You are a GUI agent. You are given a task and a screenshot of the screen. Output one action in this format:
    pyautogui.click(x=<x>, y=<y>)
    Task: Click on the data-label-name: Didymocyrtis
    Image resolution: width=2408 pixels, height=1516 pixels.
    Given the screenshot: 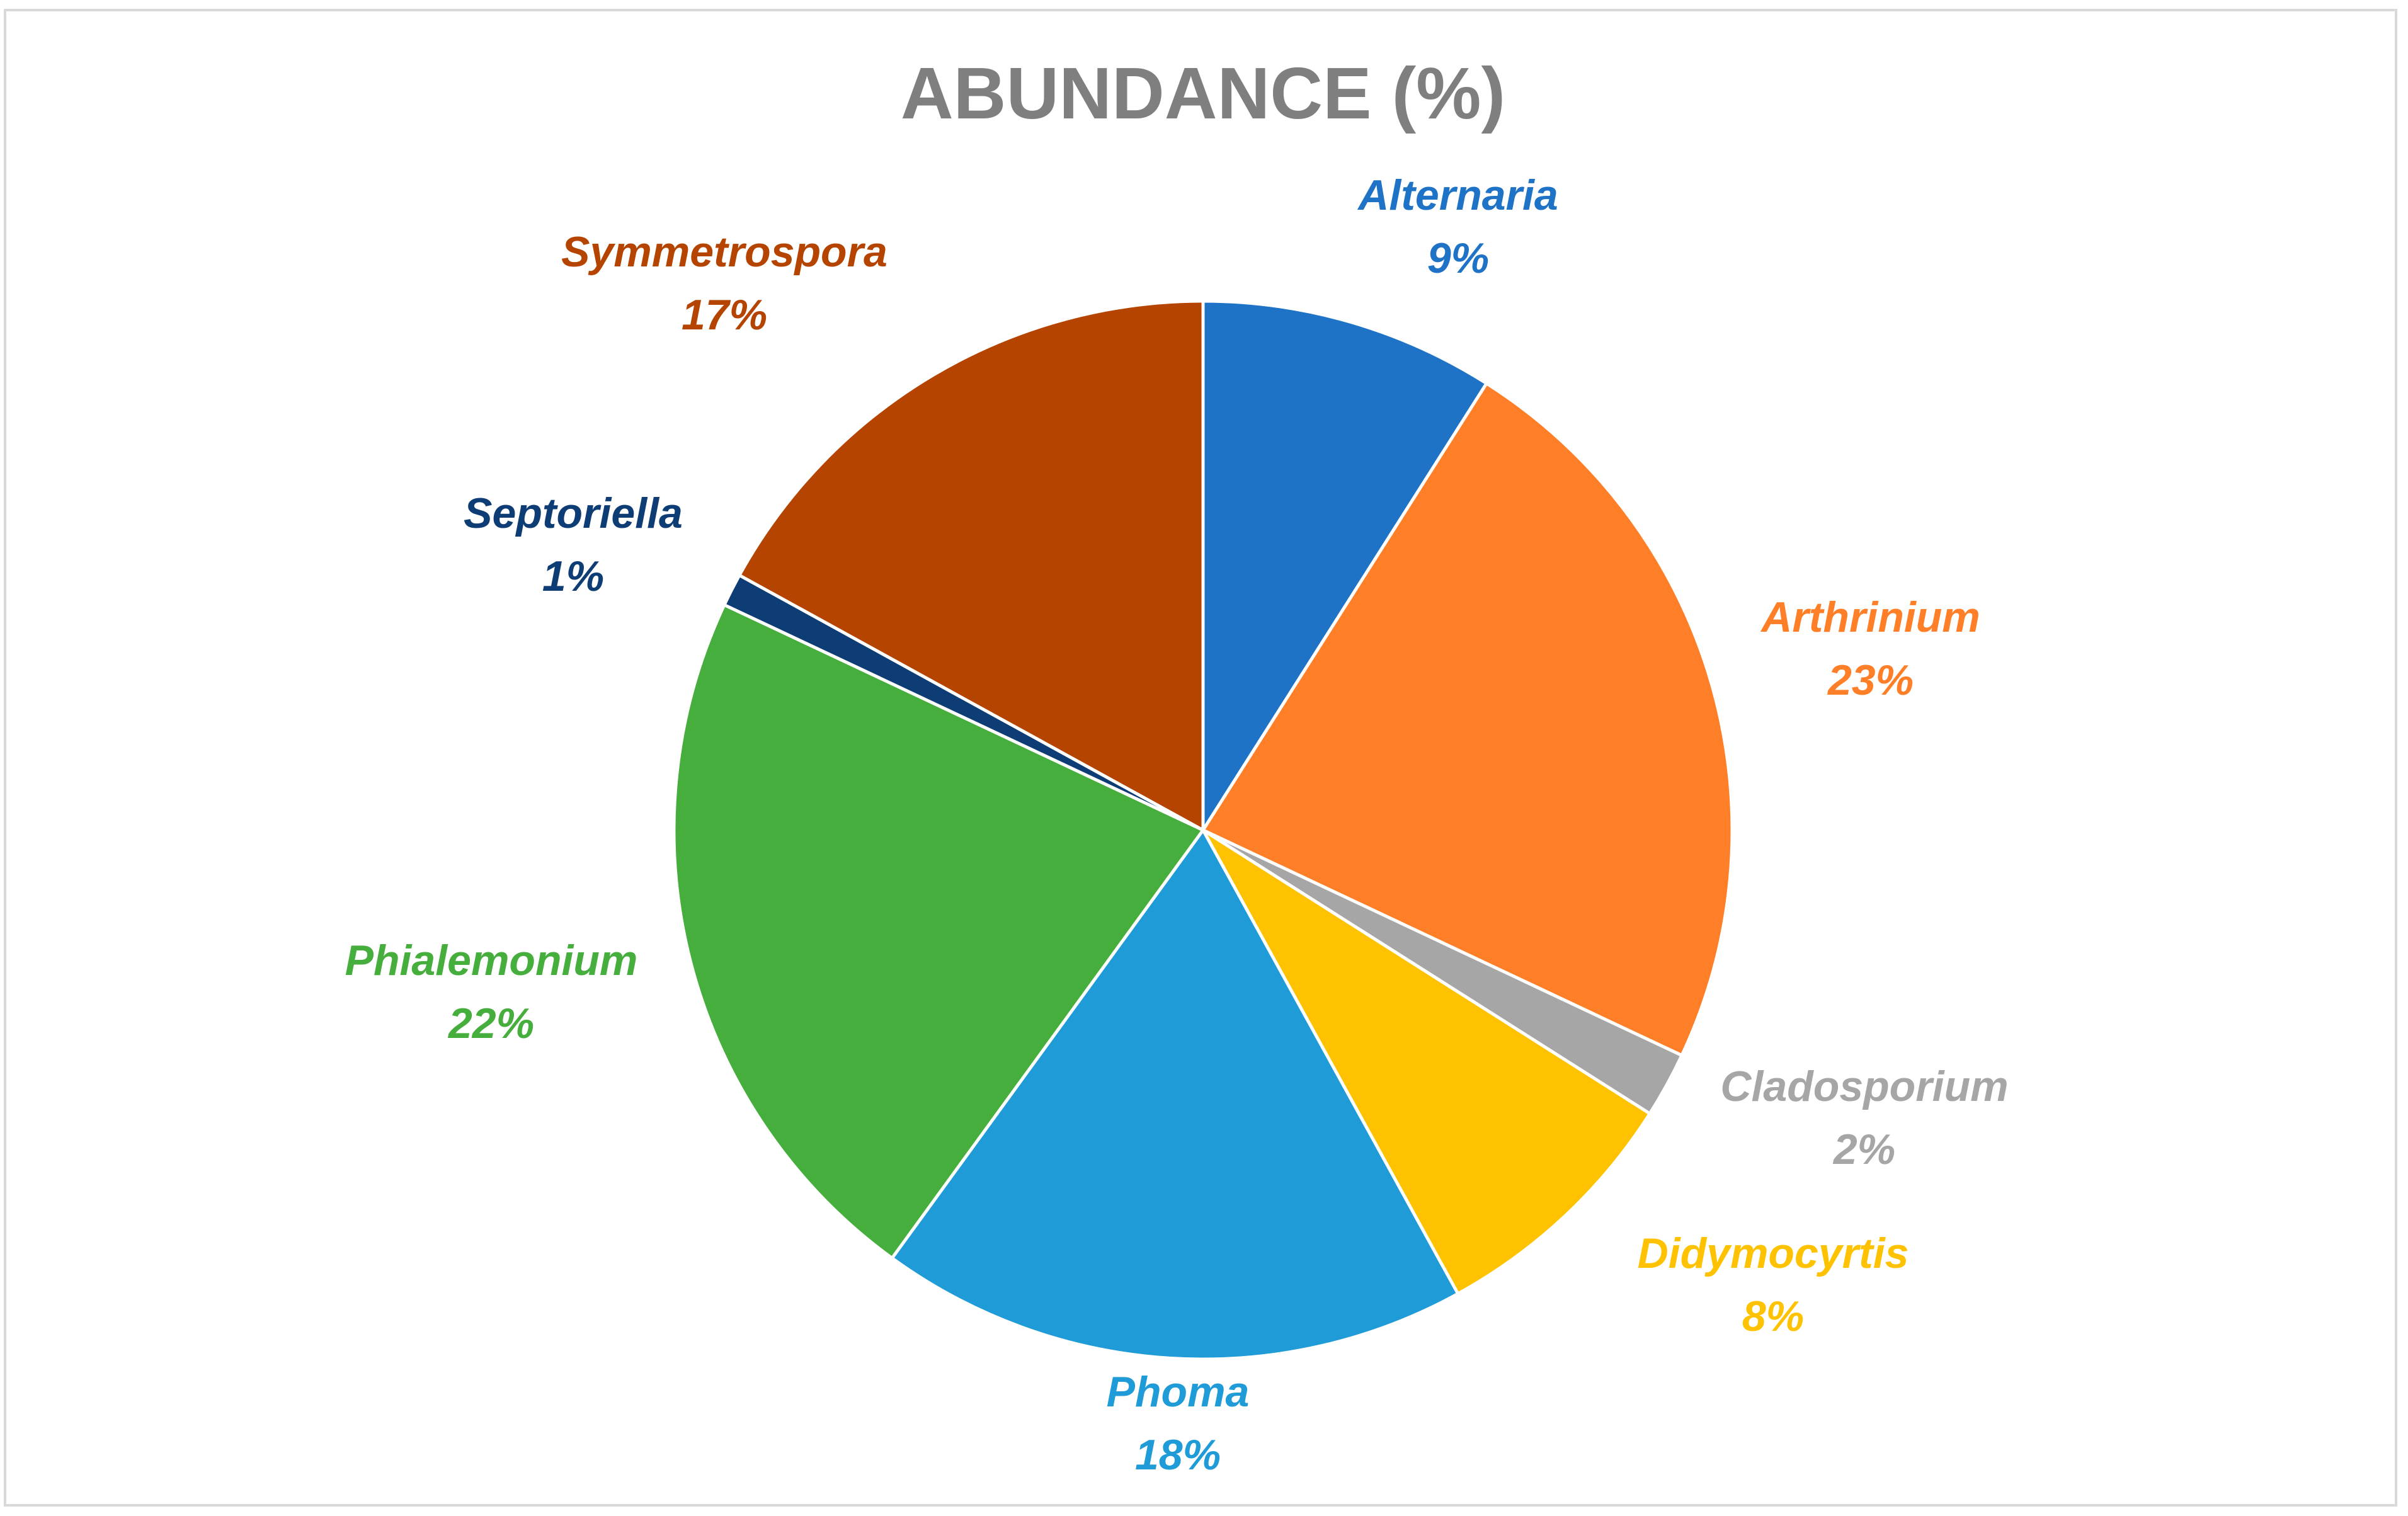 What is the action you would take?
    pyautogui.click(x=1773, y=1253)
    